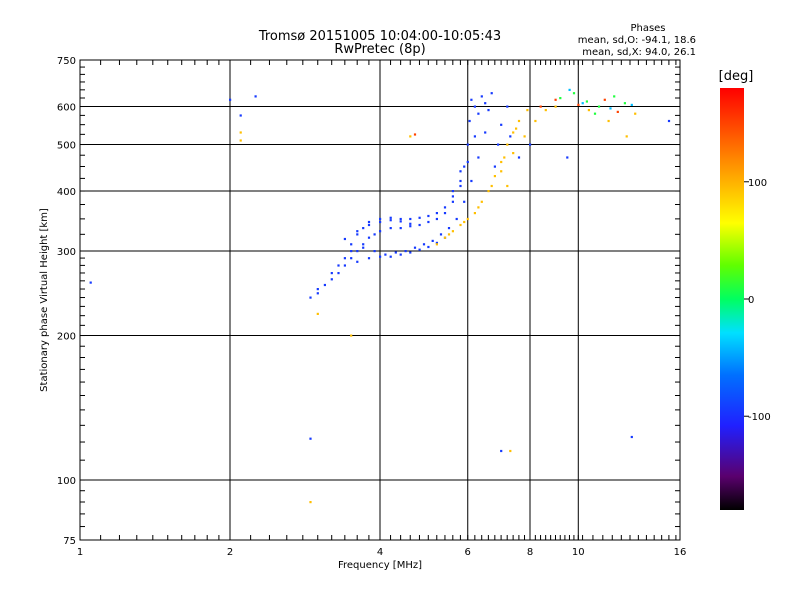 This screenshot has width=800, height=600. What do you see at coordinates (66, 146) in the screenshot?
I see `y-tick-label: 500` at bounding box center [66, 146].